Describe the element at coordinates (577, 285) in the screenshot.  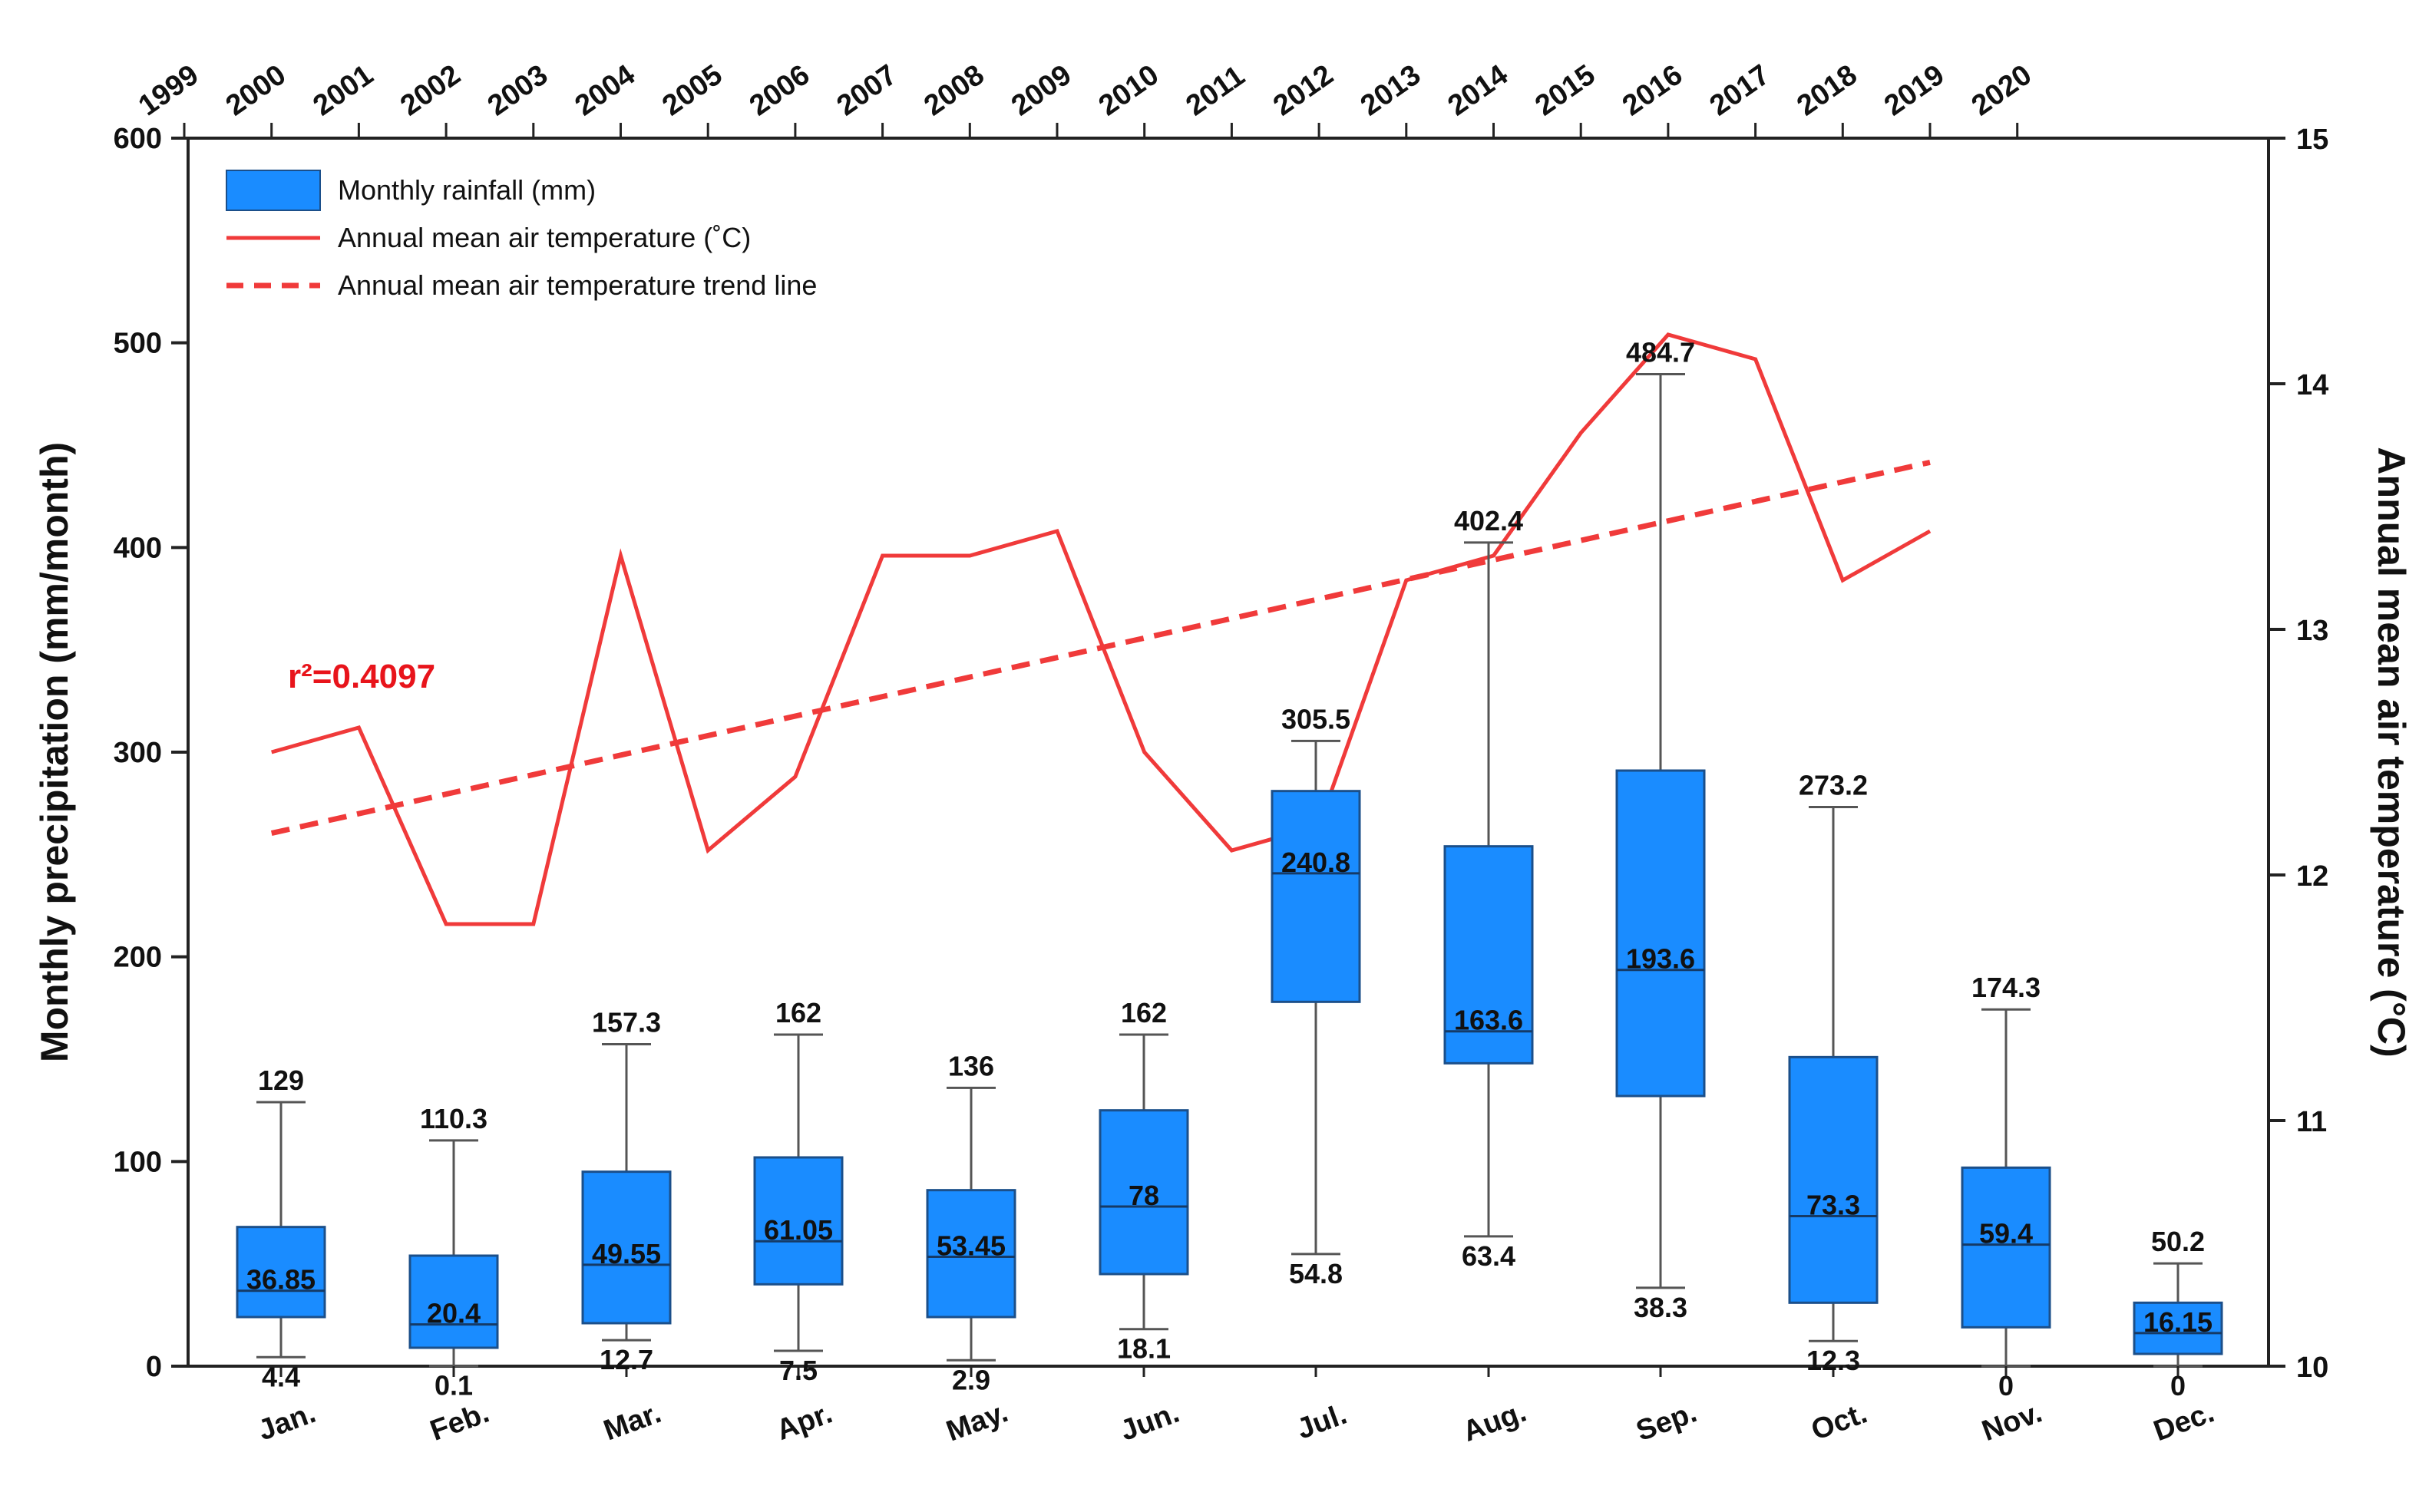
I see `legend-label-trend: Annual mean air temperature trend line` at that location.